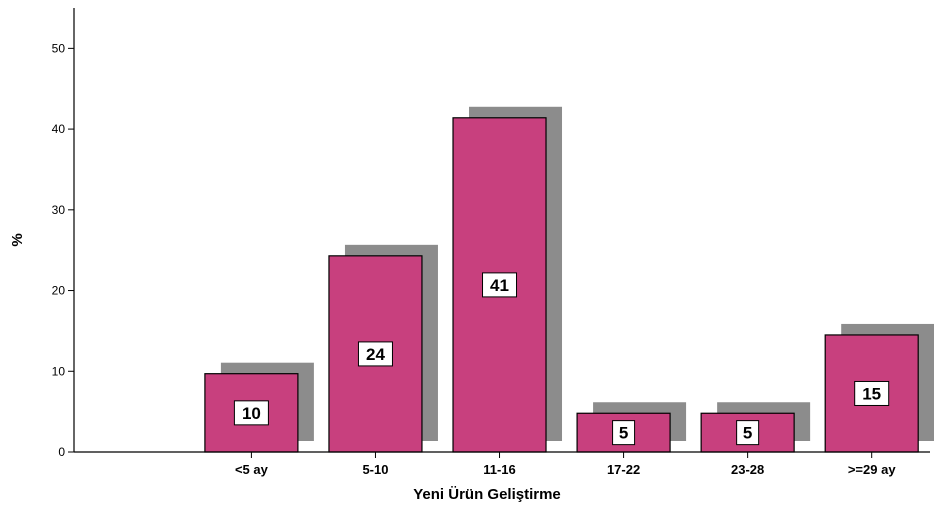 This screenshot has width=934, height=506. I want to click on y-tick-label: 30, so click(59, 210).